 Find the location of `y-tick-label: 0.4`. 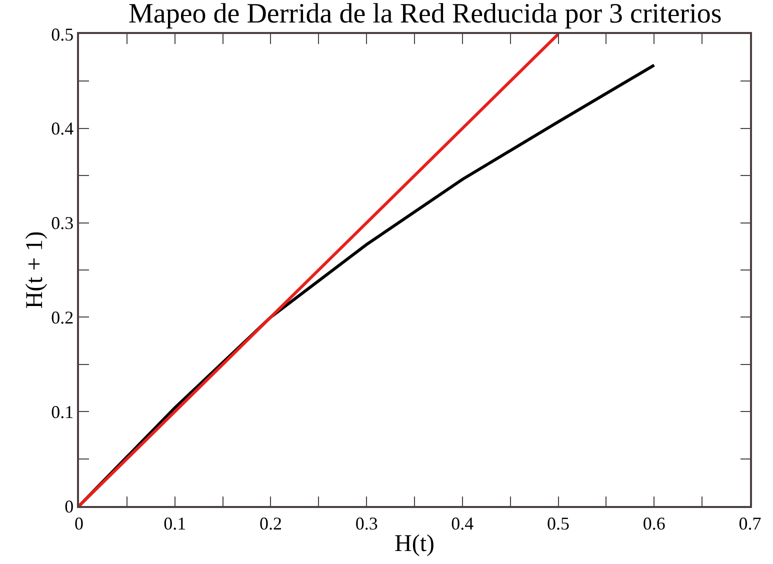

y-tick-label: 0.4 is located at coordinates (62, 128).